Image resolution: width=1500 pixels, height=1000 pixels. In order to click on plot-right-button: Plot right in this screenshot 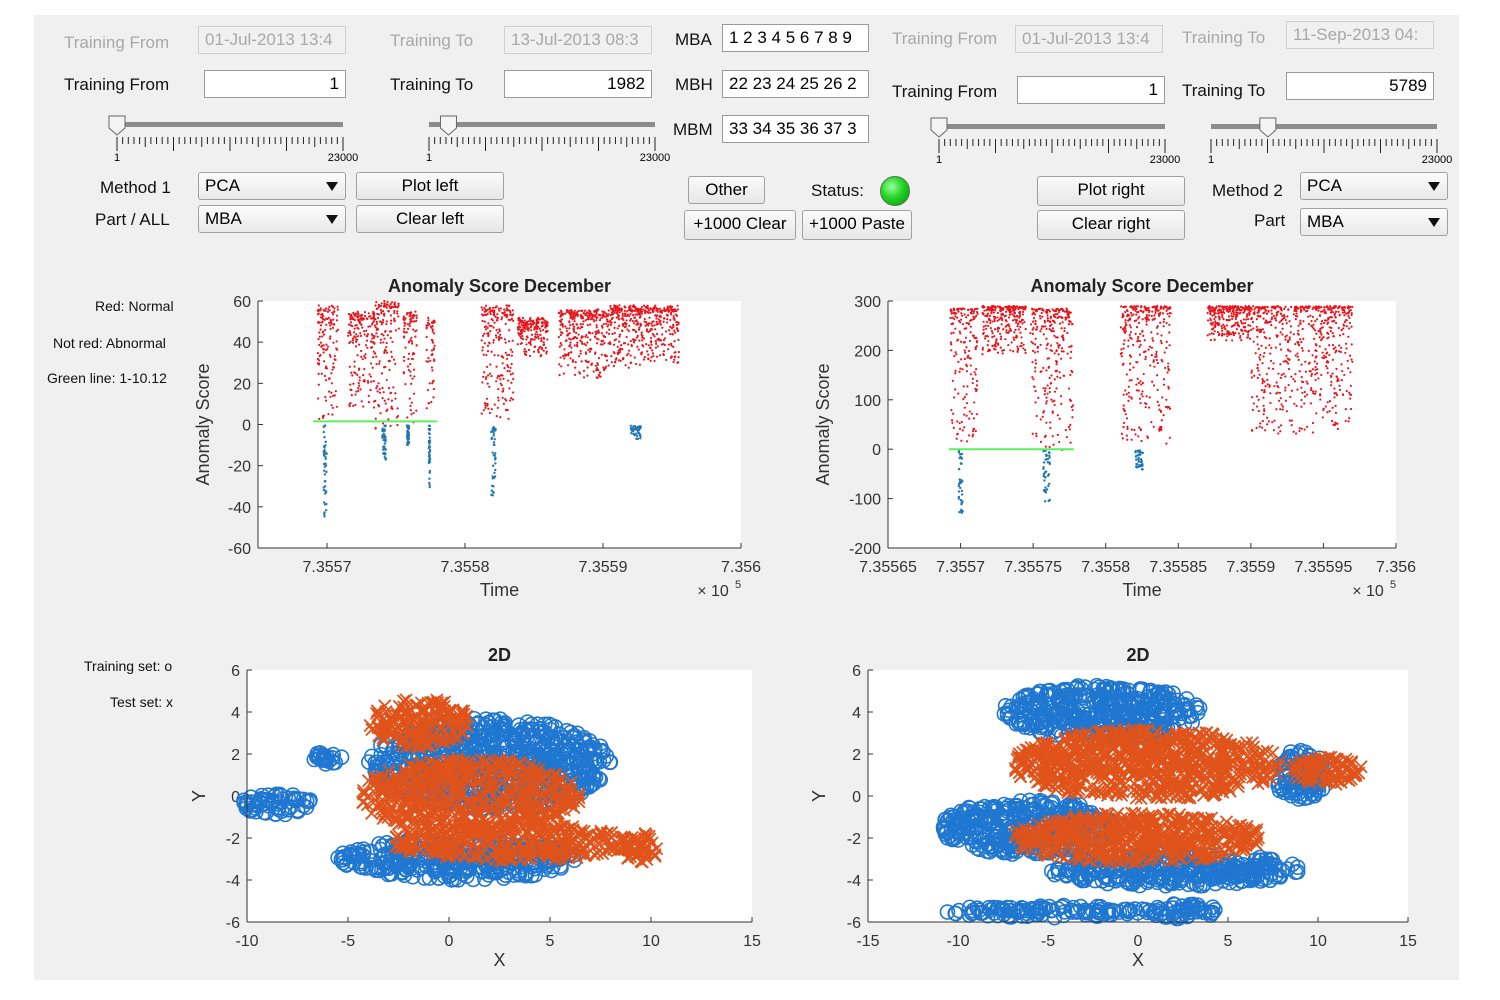, I will do `click(1111, 191)`.